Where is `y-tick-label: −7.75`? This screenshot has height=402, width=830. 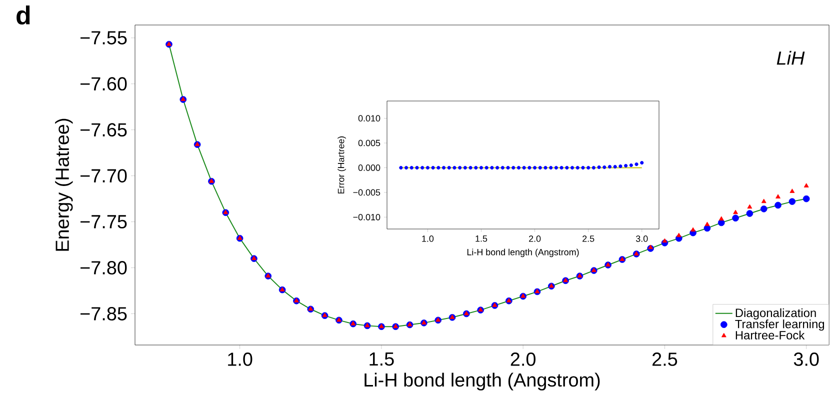
y-tick-label: −7.75 is located at coordinates (103, 221).